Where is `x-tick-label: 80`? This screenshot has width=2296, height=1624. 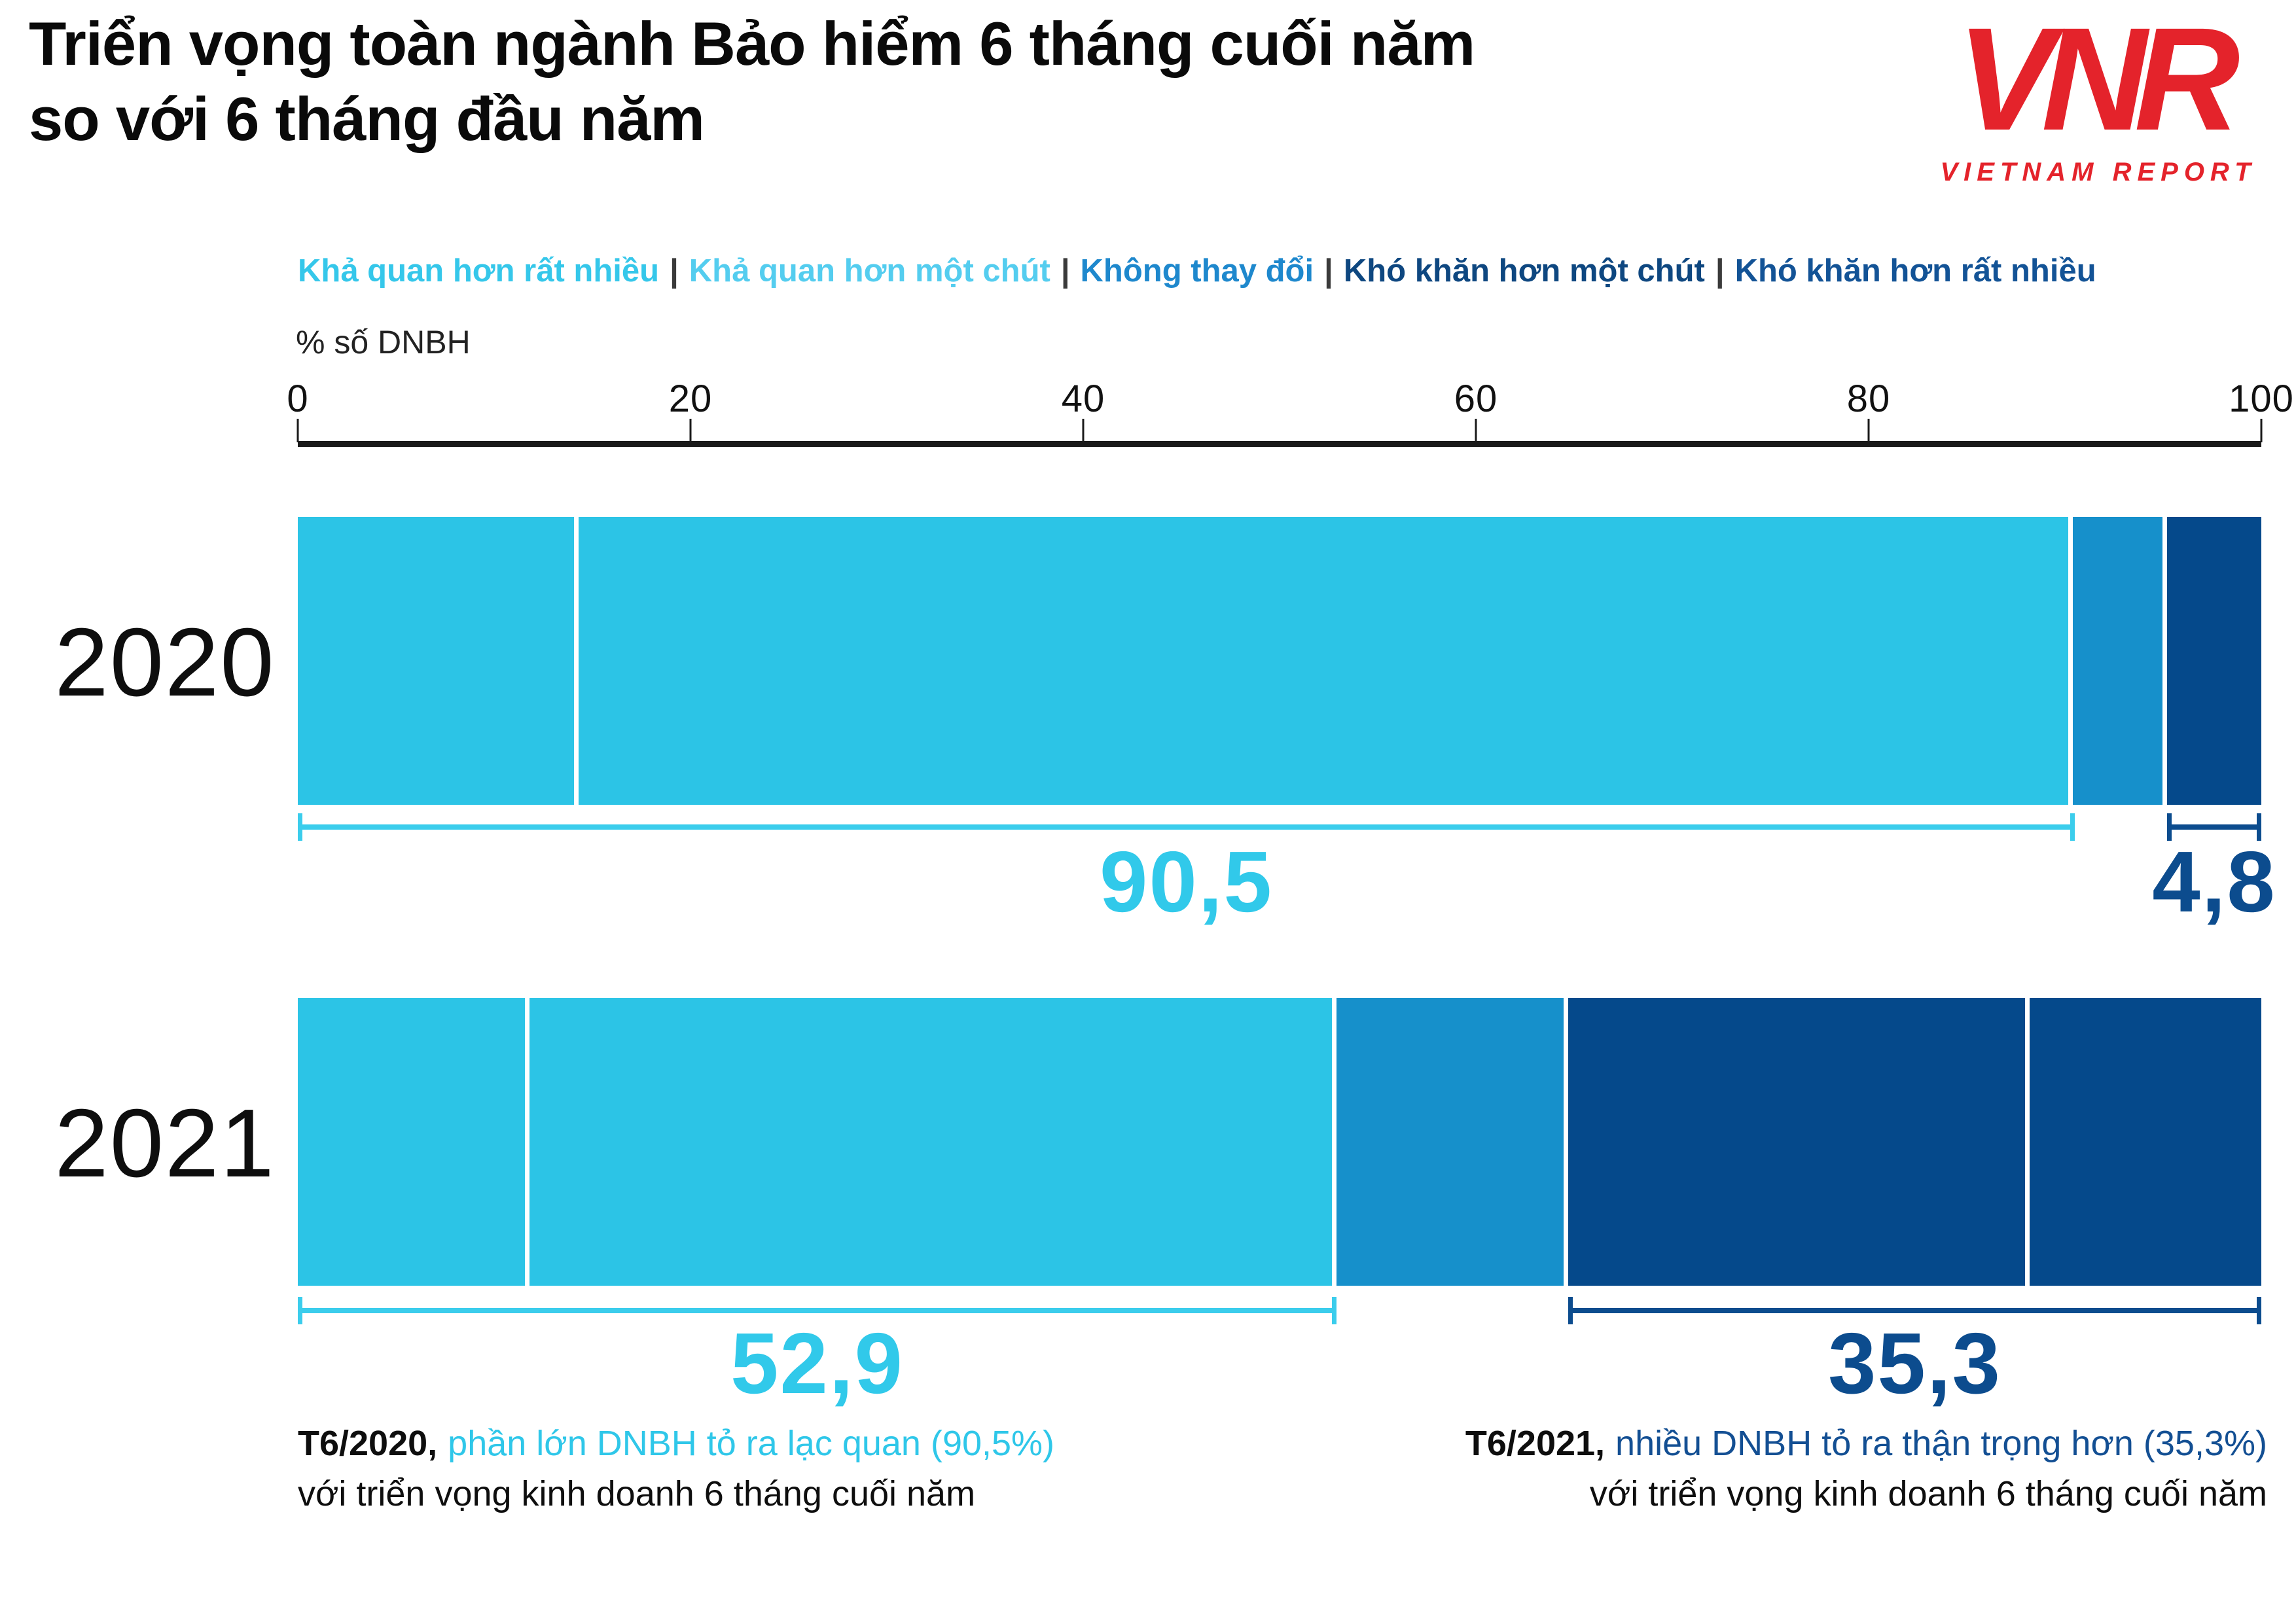 x-tick-label: 80 is located at coordinates (1868, 399).